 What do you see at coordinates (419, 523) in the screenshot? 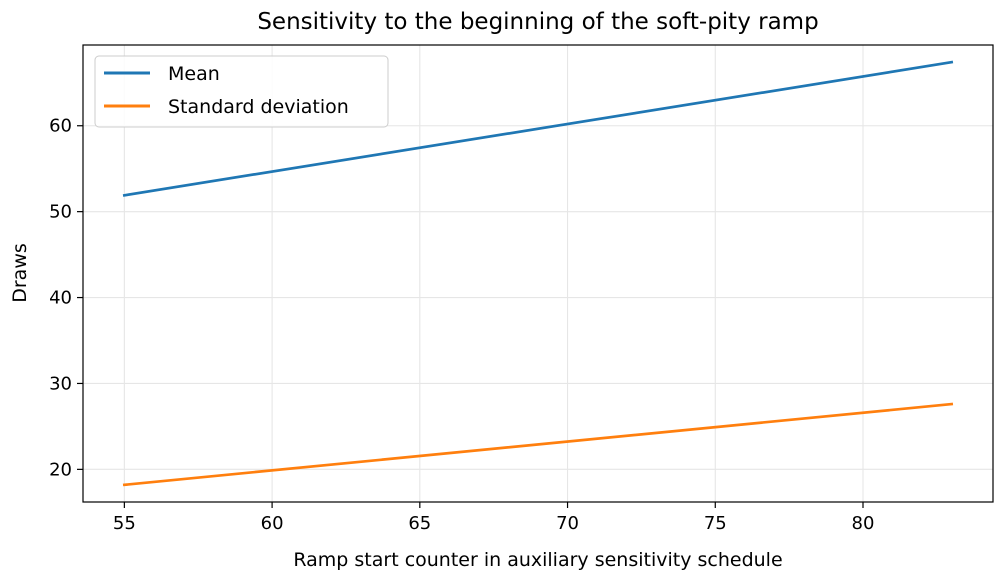
I see `x-tick-label: 65` at bounding box center [419, 523].